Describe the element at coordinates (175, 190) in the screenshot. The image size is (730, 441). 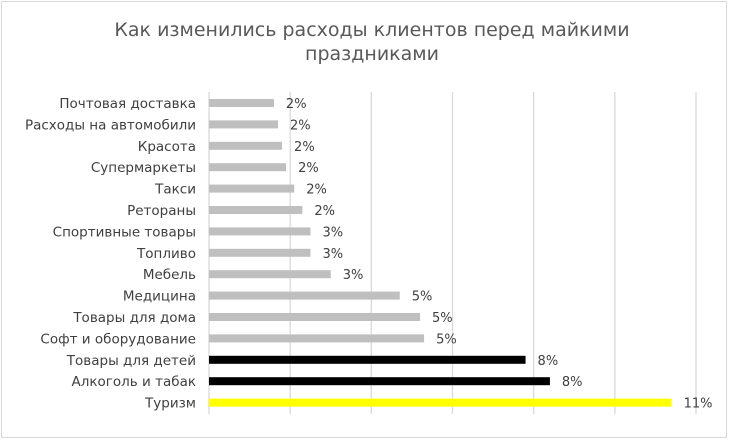
I see `category-label: Такси` at that location.